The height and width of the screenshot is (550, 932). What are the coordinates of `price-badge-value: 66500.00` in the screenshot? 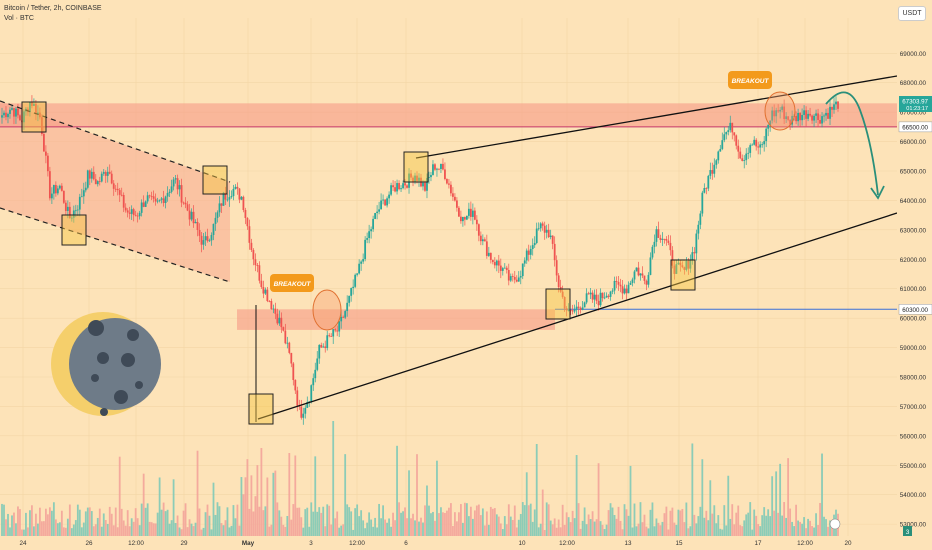 It's located at (915, 127).